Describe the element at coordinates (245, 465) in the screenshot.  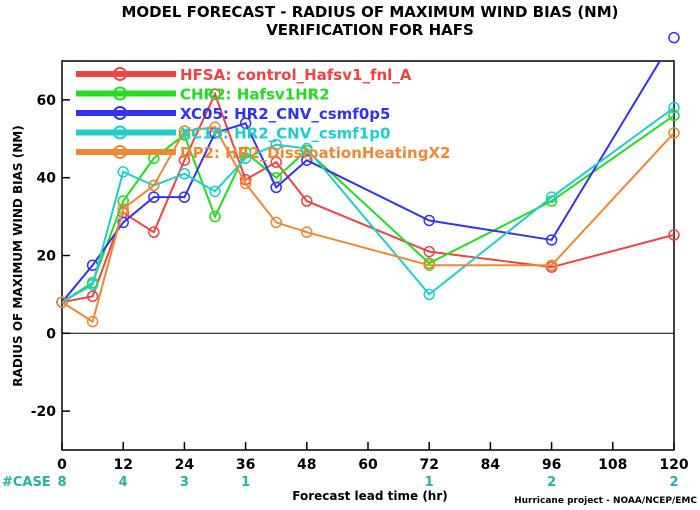
I see `x-tick-label: 36` at that location.